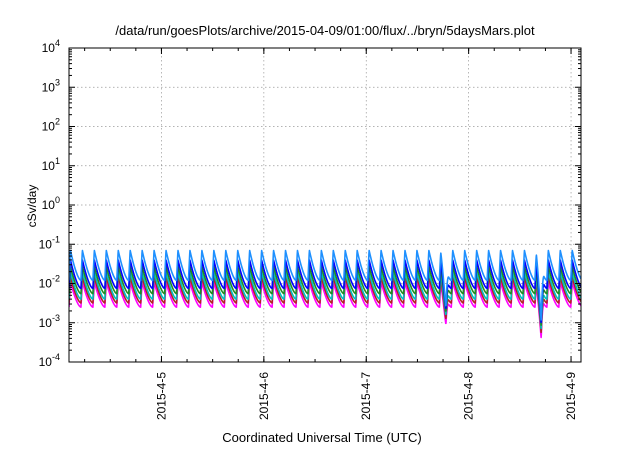  I want to click on y-tick-label: 10⁴, so click(51, 46).